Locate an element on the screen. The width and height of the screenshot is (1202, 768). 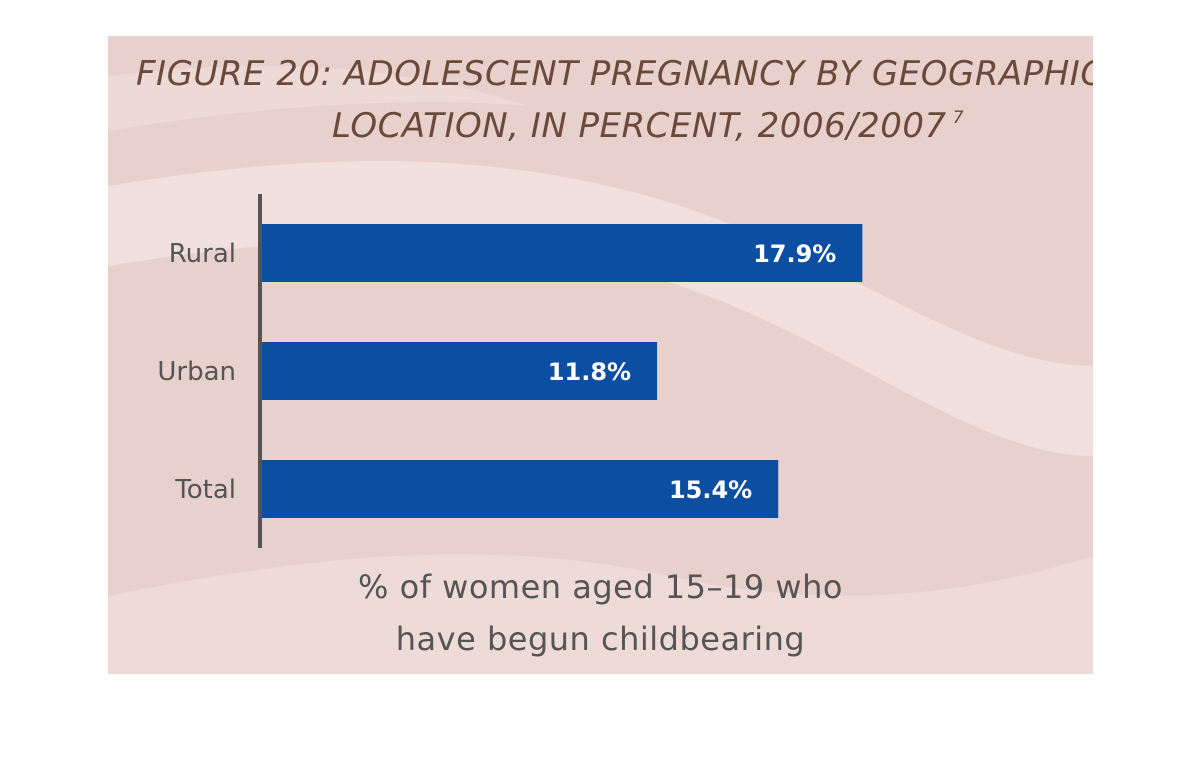
category-label-urban: Urban is located at coordinates (196, 372).